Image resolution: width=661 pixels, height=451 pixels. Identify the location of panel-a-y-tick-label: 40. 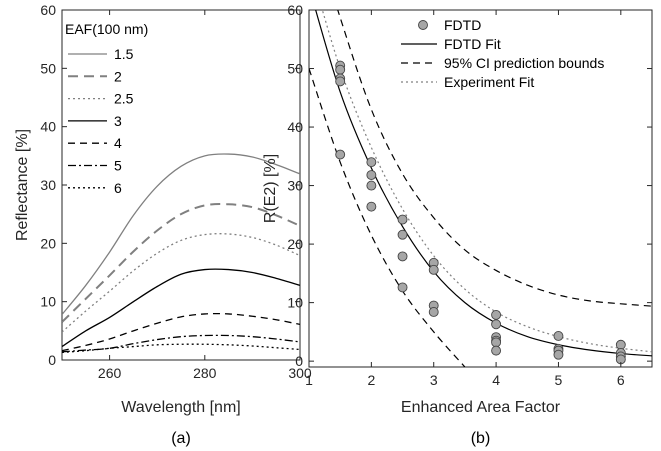
(48, 127).